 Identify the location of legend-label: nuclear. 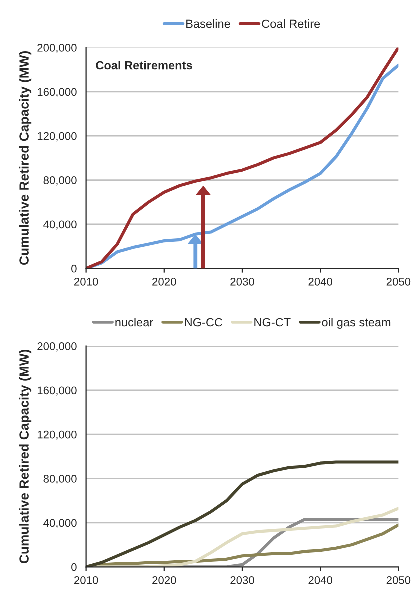
(135, 322).